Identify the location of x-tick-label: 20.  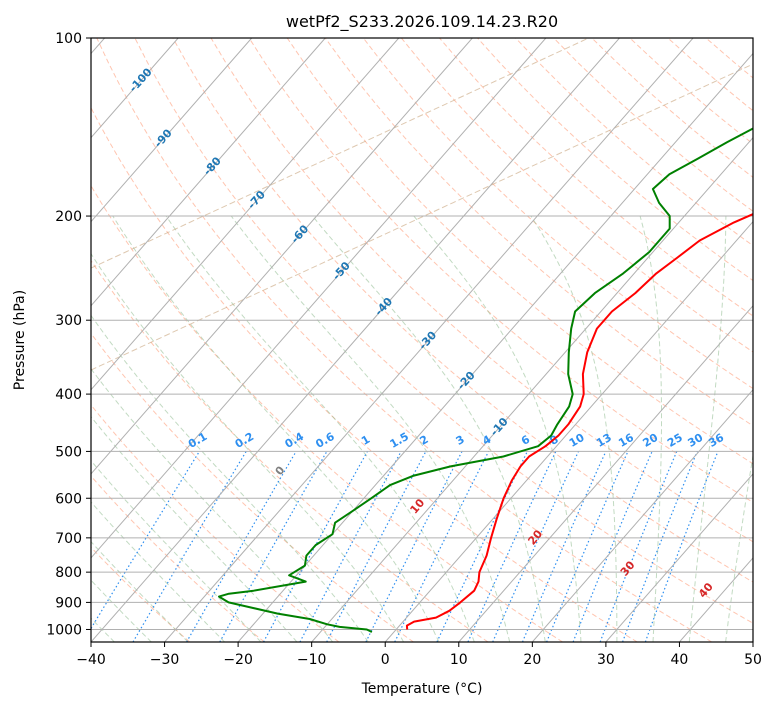
(532, 660).